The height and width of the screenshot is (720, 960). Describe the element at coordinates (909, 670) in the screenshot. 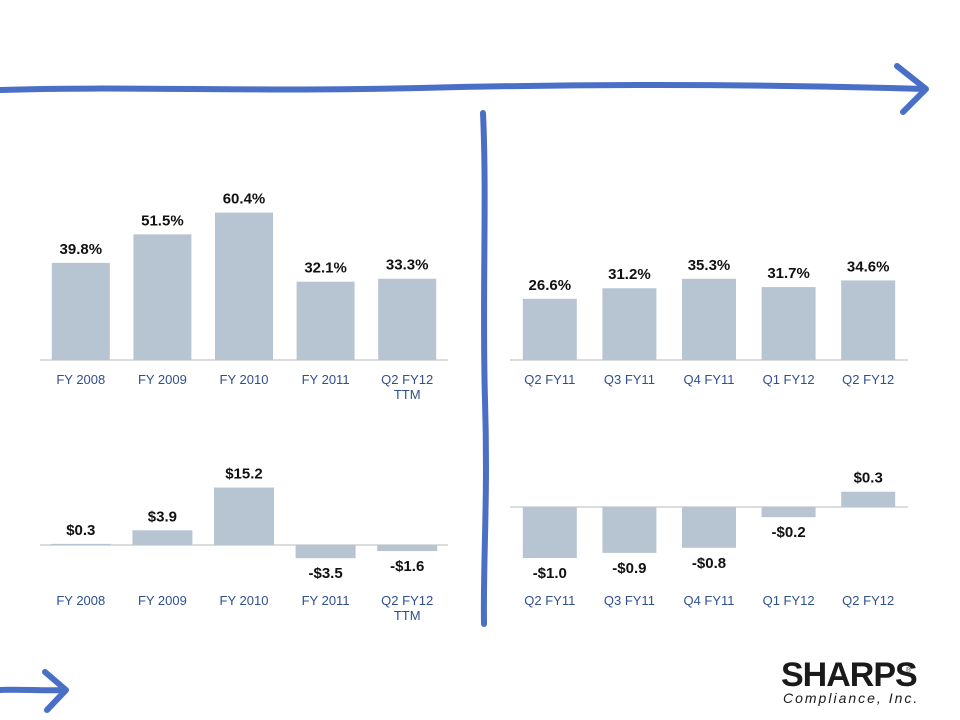

I see `logo-registered-mark: ®` at that location.